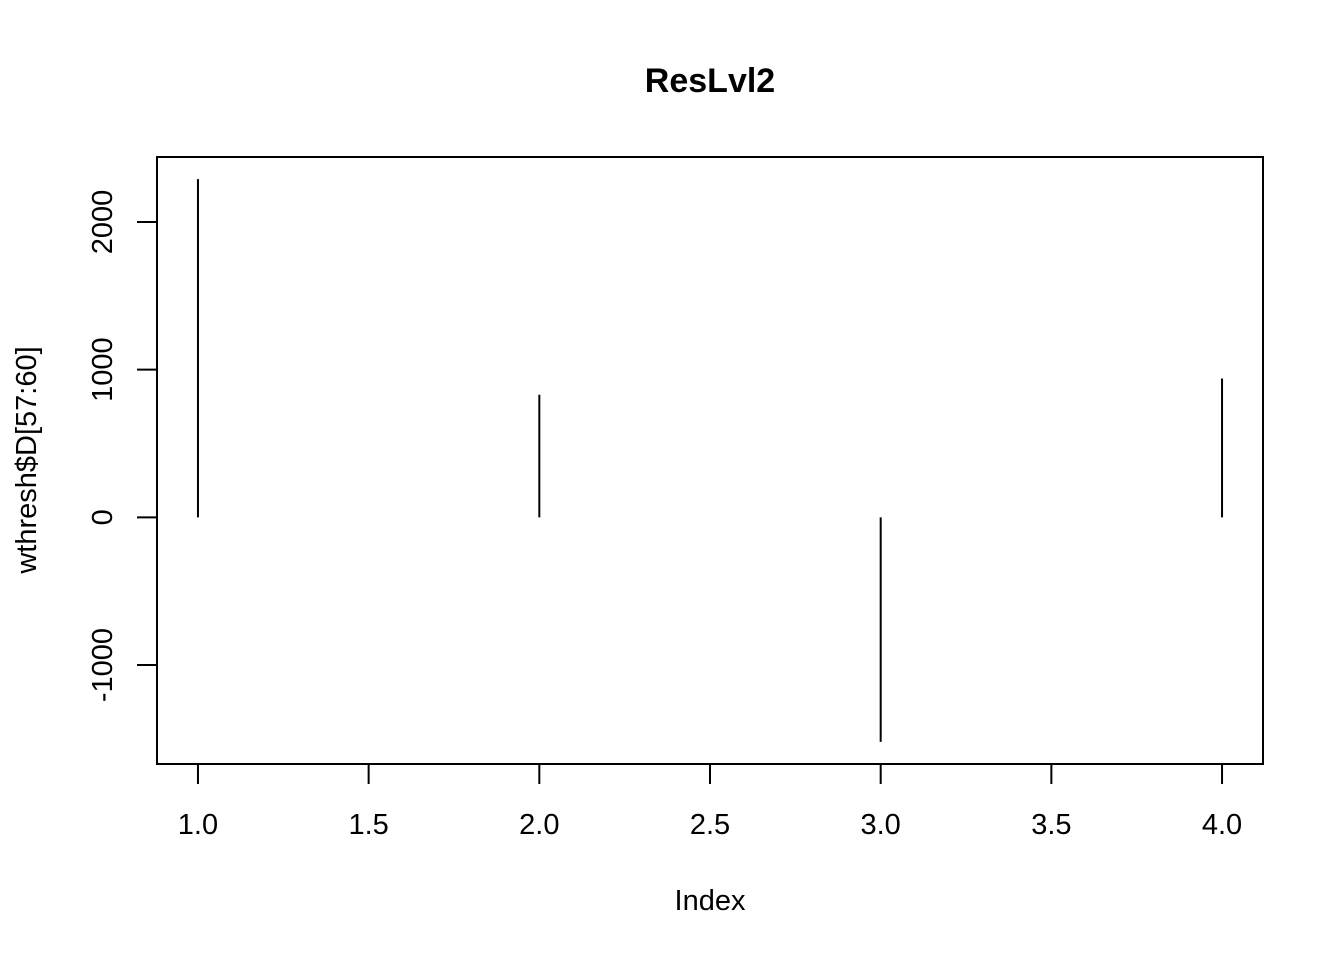  I want to click on y-axis-label: wthresh$D[57:60], so click(27, 460).